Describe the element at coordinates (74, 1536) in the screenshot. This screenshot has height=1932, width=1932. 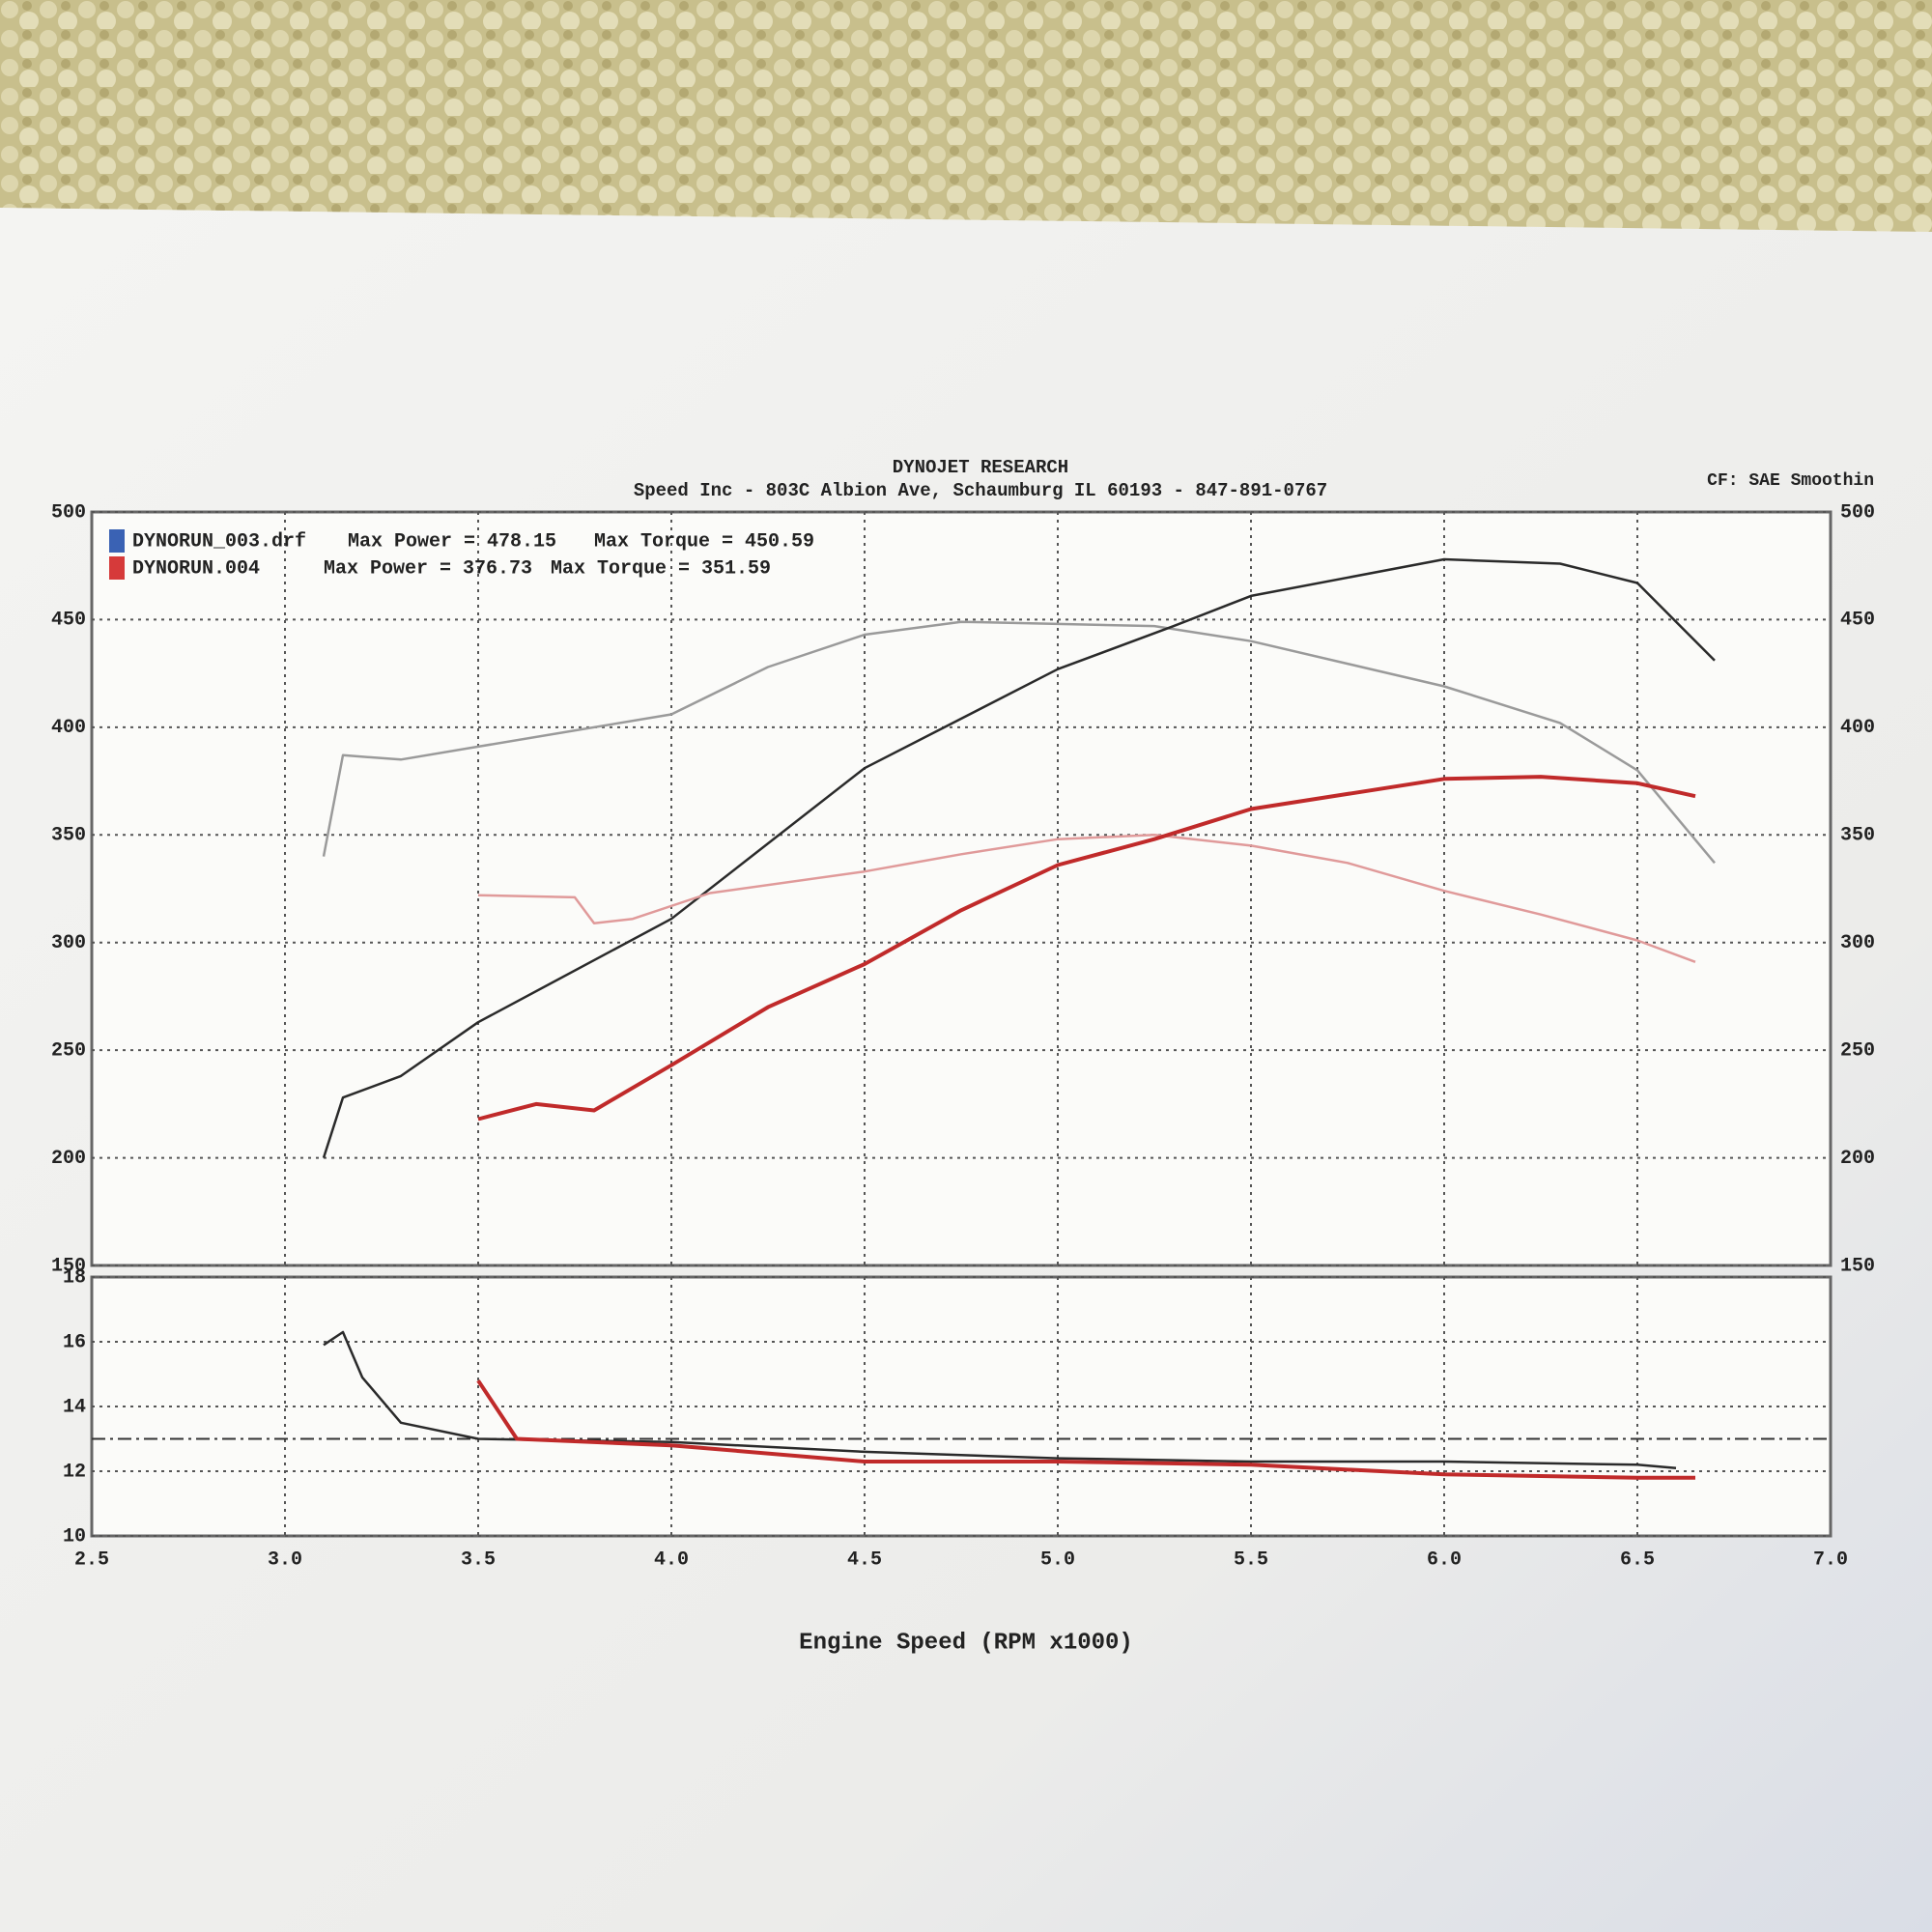
I see `y-tick-label: 10` at that location.